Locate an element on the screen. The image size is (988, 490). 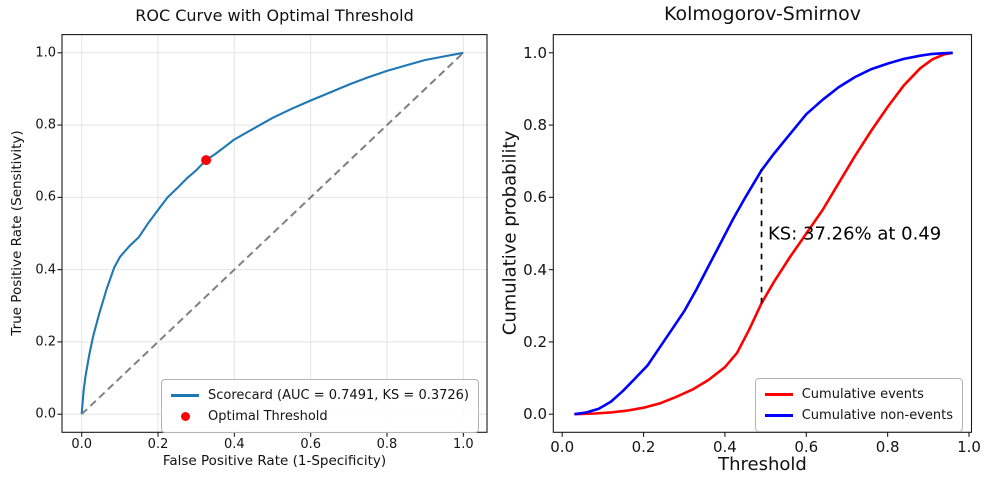
events-line-swatch is located at coordinates (778, 394).